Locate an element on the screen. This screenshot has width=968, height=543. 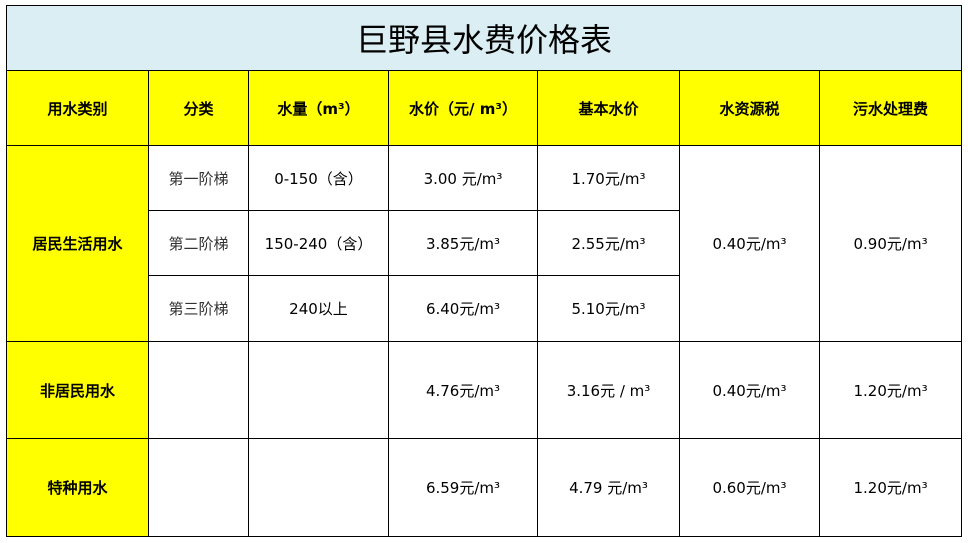
category-cell: 居民生活用水 is located at coordinates (77, 243).